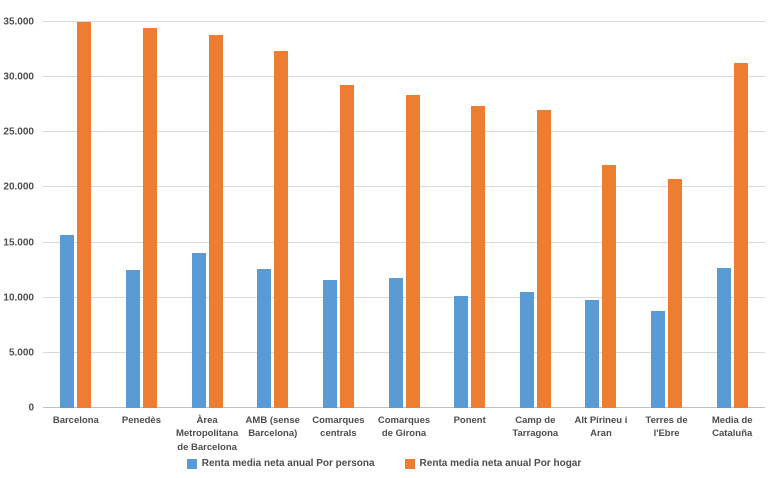 The image size is (768, 478). What do you see at coordinates (469, 420) in the screenshot?
I see `x-category-label: Ponent` at bounding box center [469, 420].